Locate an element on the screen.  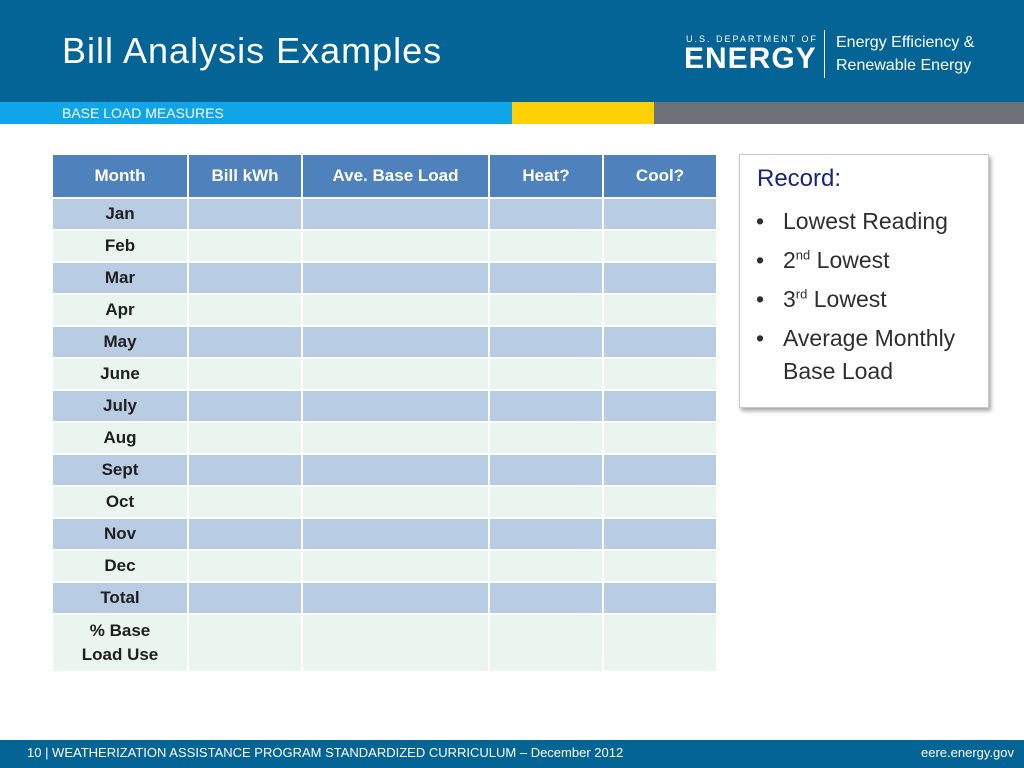
record-item-text-line-1: Average Monthly is located at coordinates (869, 338).